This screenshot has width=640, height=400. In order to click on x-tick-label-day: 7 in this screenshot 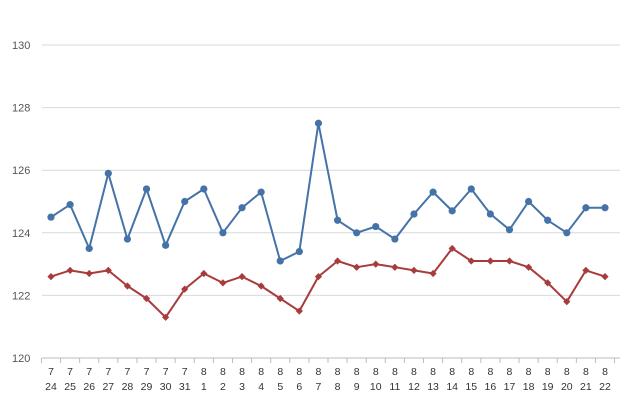, I will do `click(319, 387)`.